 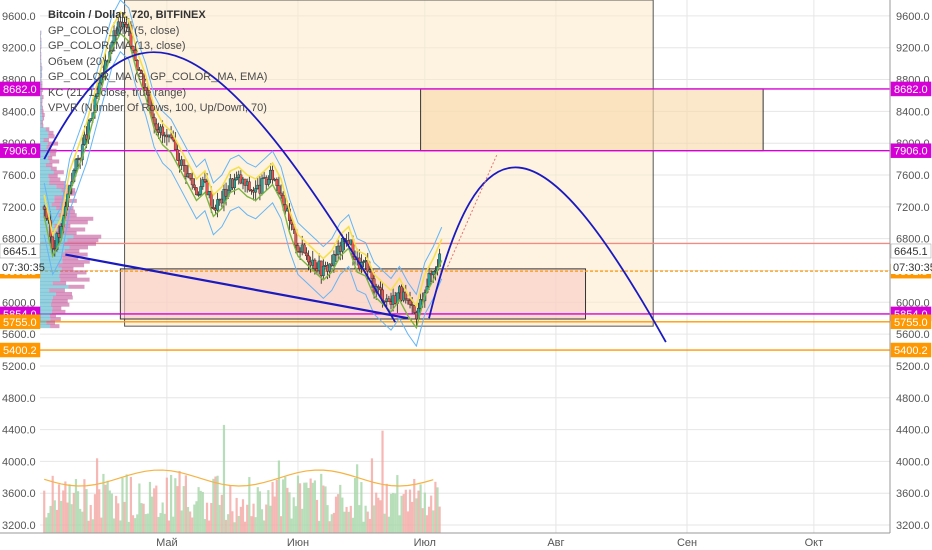 What do you see at coordinates (913, 176) in the screenshot?
I see `y-tick-label-right: 7600.0` at bounding box center [913, 176].